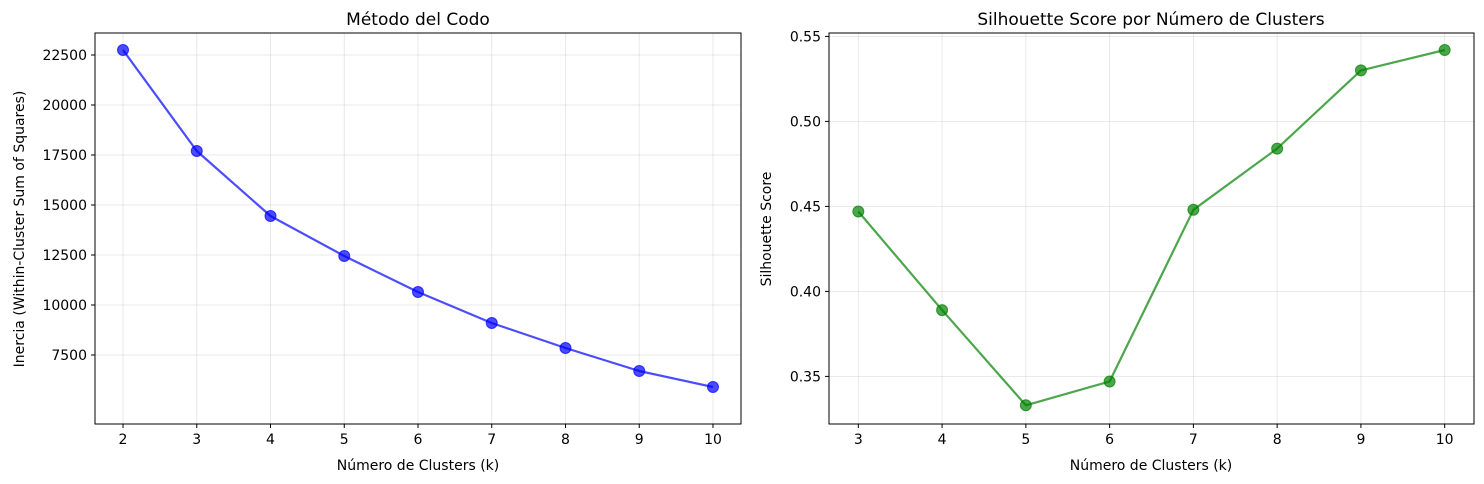  I want to click on elbow-chart-y-axis: 7500 10000 12500 15000 17500 20000 22500, so click(68, 206).